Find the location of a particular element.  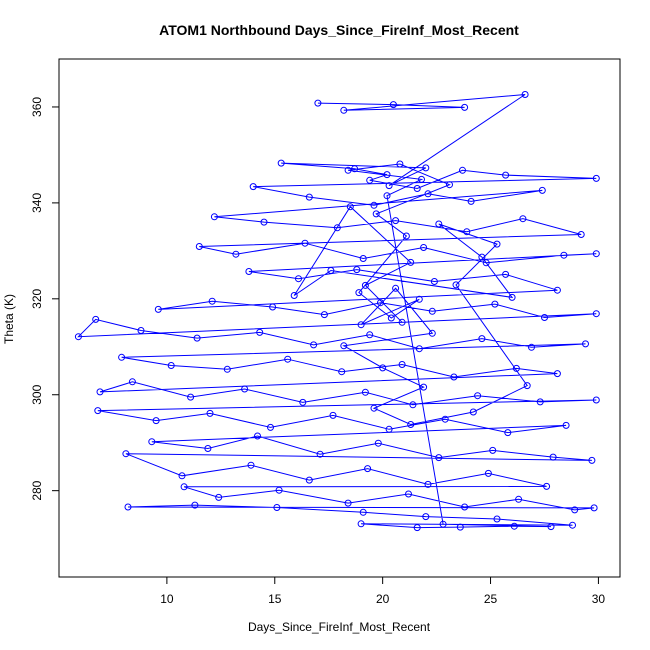

x-axis-label: Days_Since_FireInf_Most_Recent is located at coordinates (339, 627).